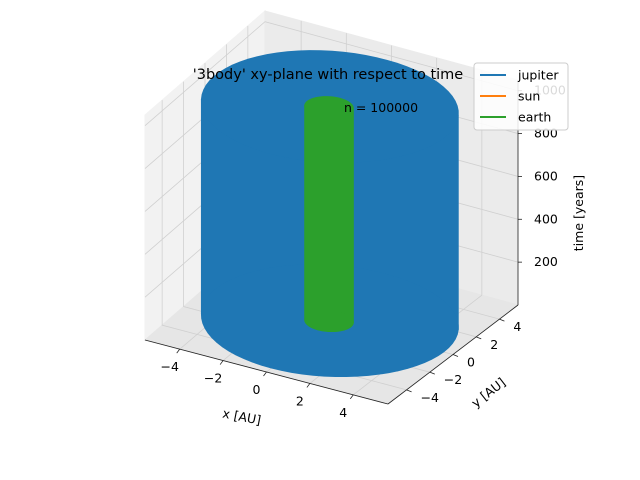 This screenshot has width=640, height=480. I want to click on grid-line-z, so click(331, 74).